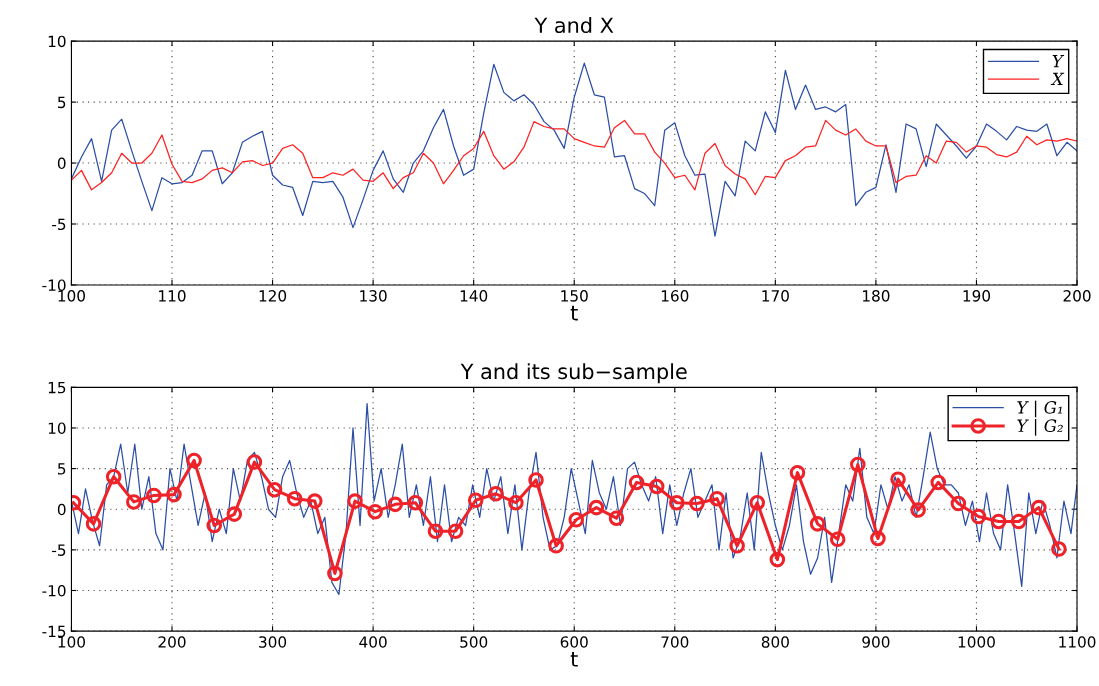 This screenshot has width=1099, height=686. What do you see at coordinates (57, 388) in the screenshot?
I see `y-tick-label: 15` at bounding box center [57, 388].